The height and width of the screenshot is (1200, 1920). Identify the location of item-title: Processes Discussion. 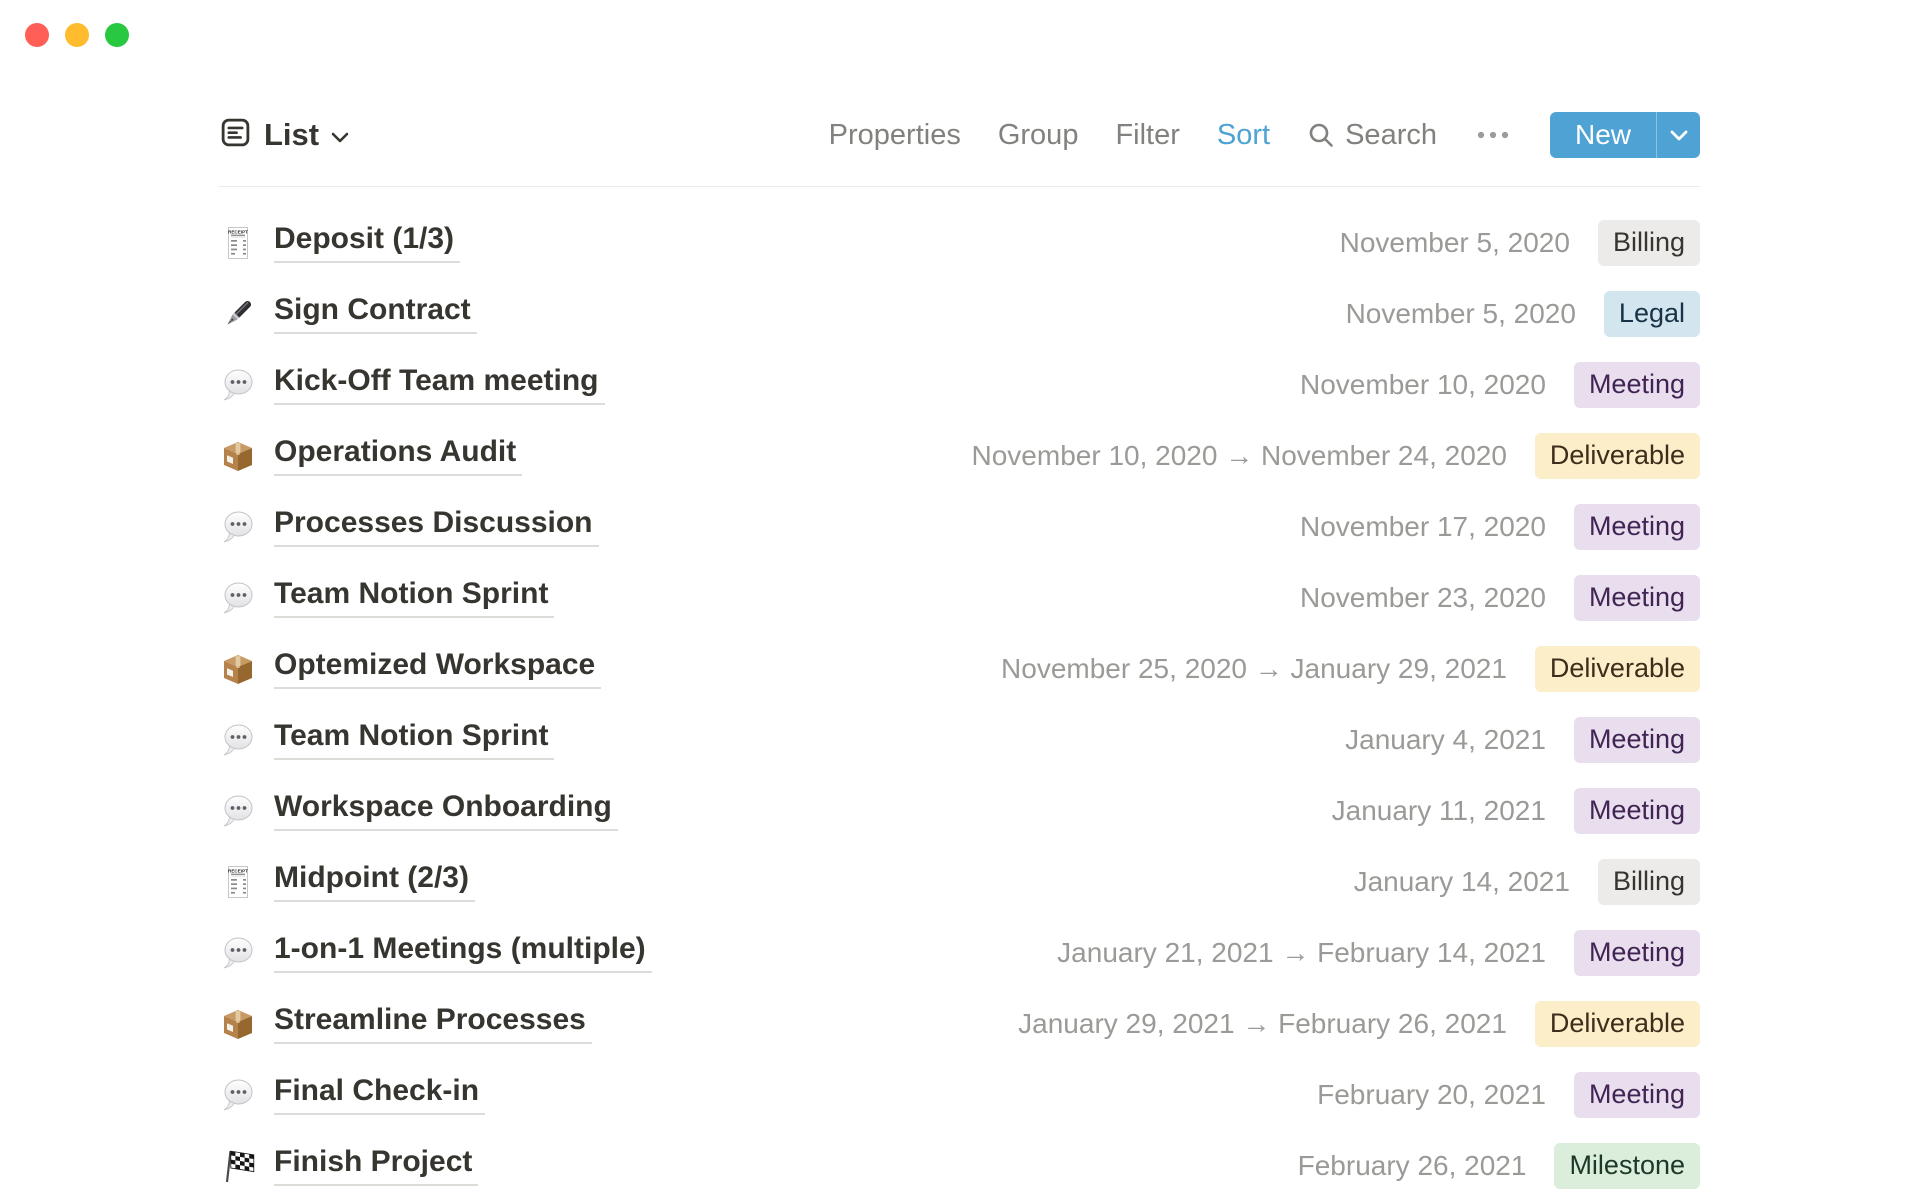
(436, 526).